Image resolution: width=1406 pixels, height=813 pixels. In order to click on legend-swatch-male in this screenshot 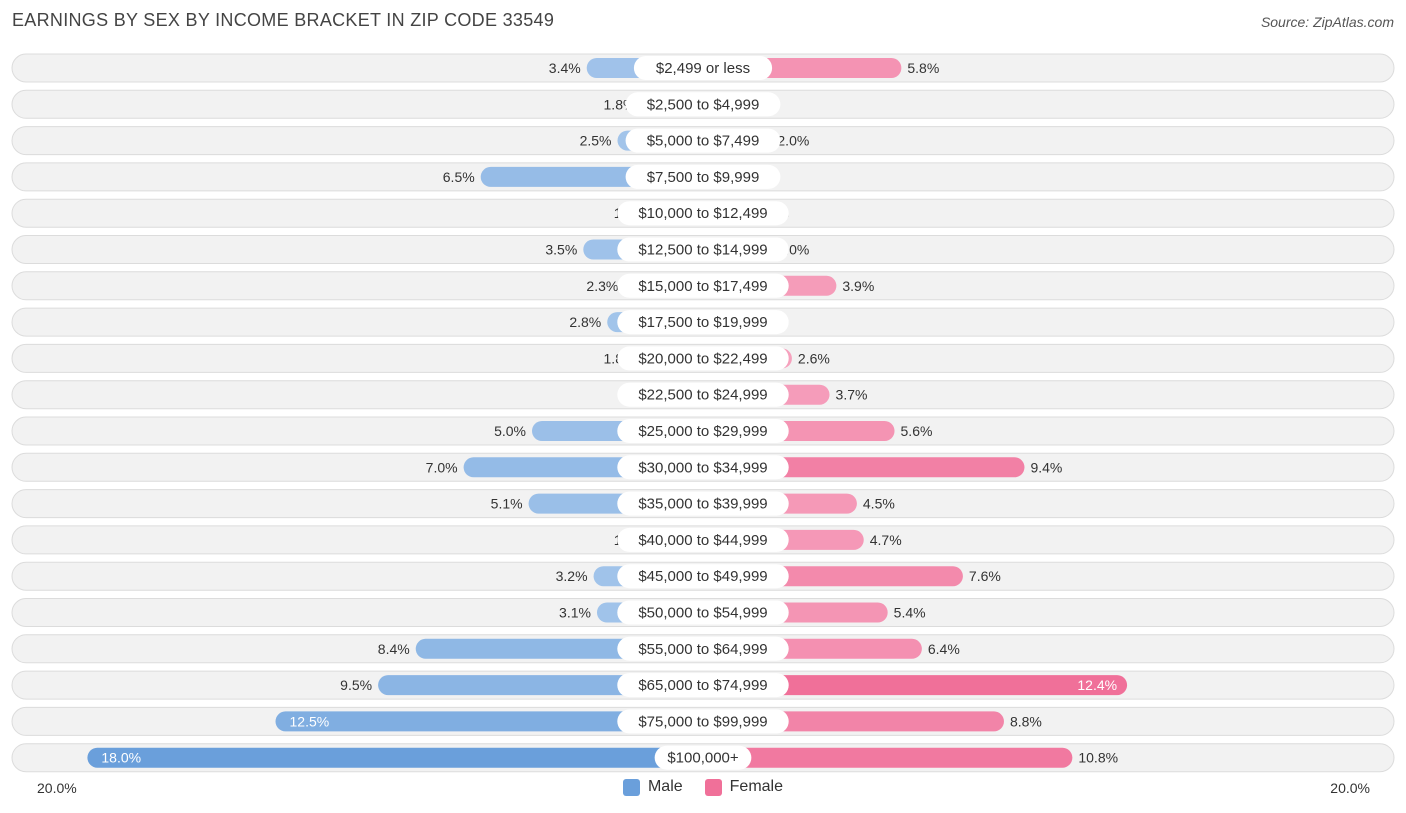, I will do `click(631, 787)`.